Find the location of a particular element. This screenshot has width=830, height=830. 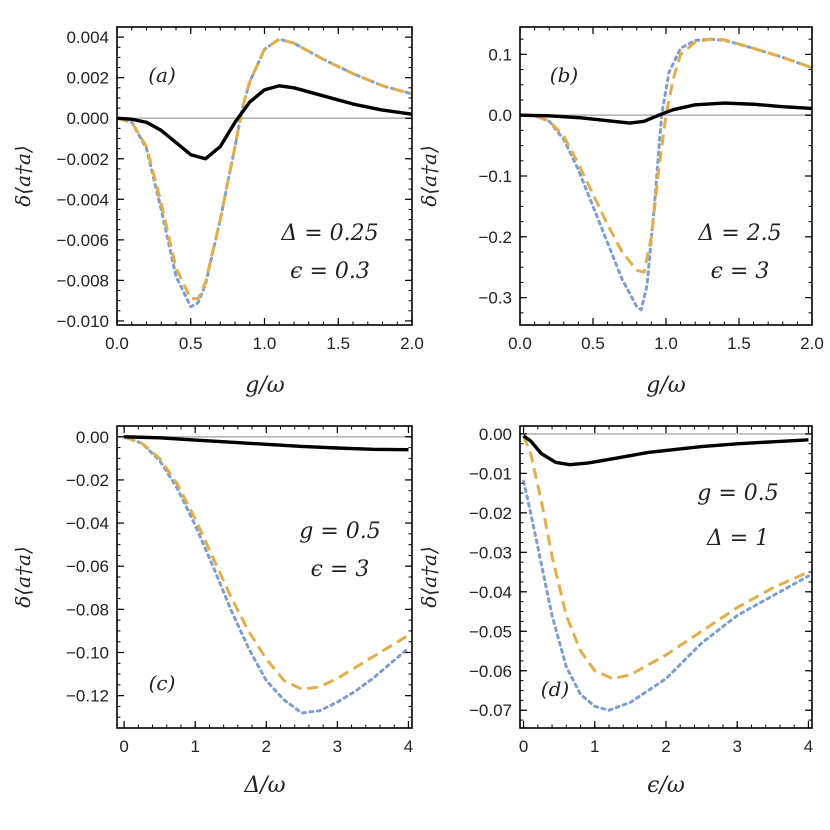

y-tick-label: −0.006 is located at coordinates (83, 240).